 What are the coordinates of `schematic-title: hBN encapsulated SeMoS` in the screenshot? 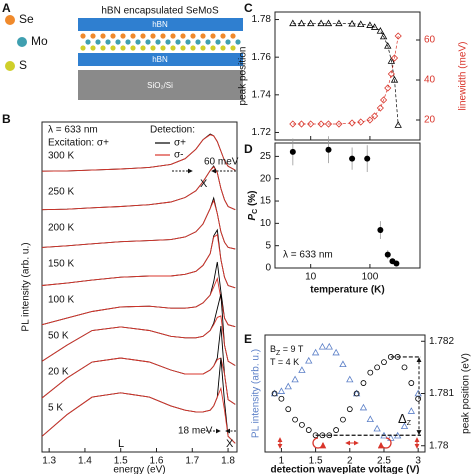 It's located at (160, 11).